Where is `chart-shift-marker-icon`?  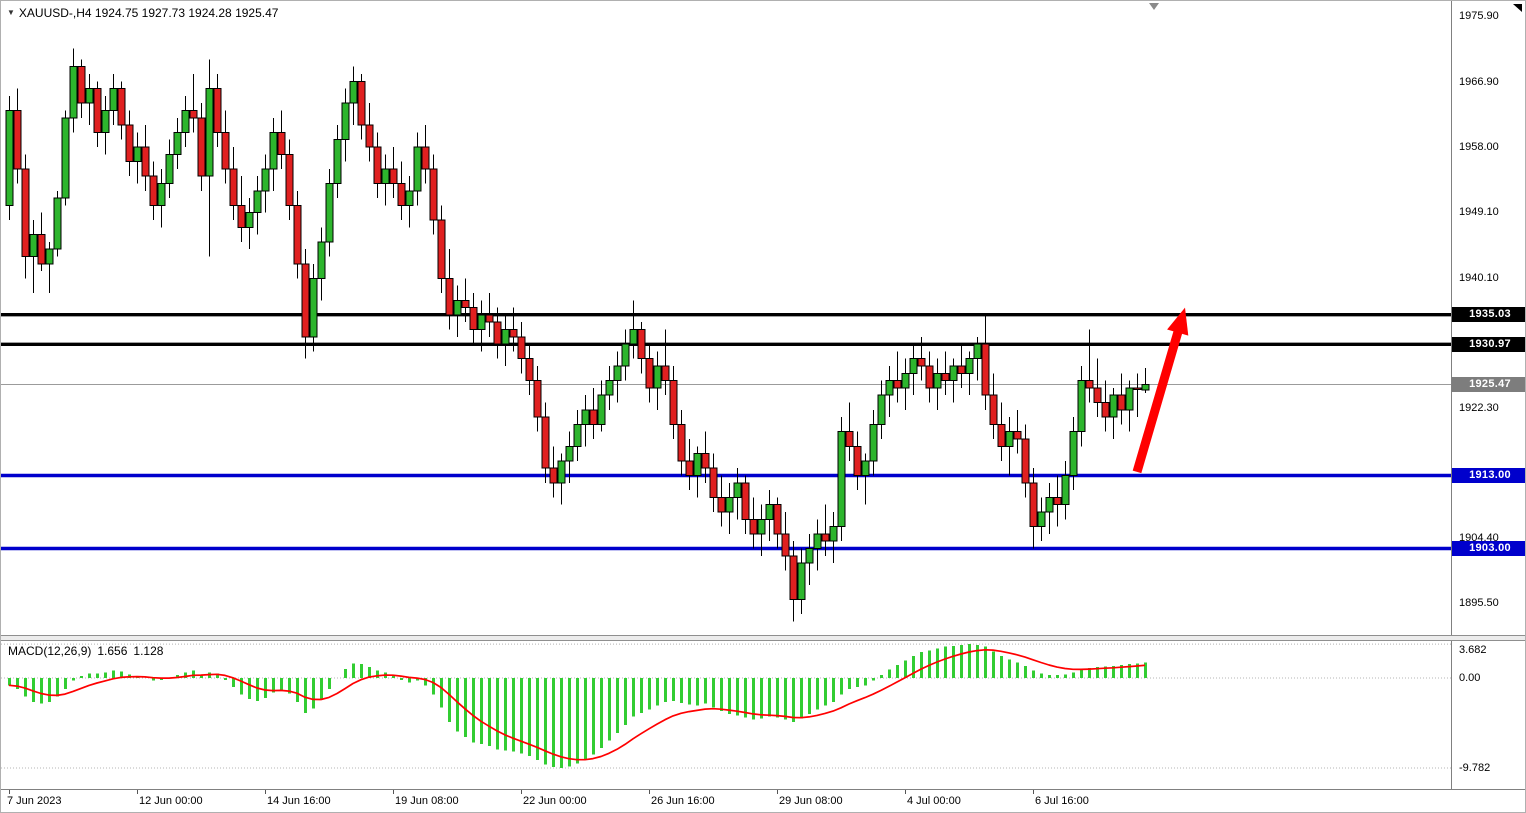
chart-shift-marker-icon is located at coordinates (1154, 6).